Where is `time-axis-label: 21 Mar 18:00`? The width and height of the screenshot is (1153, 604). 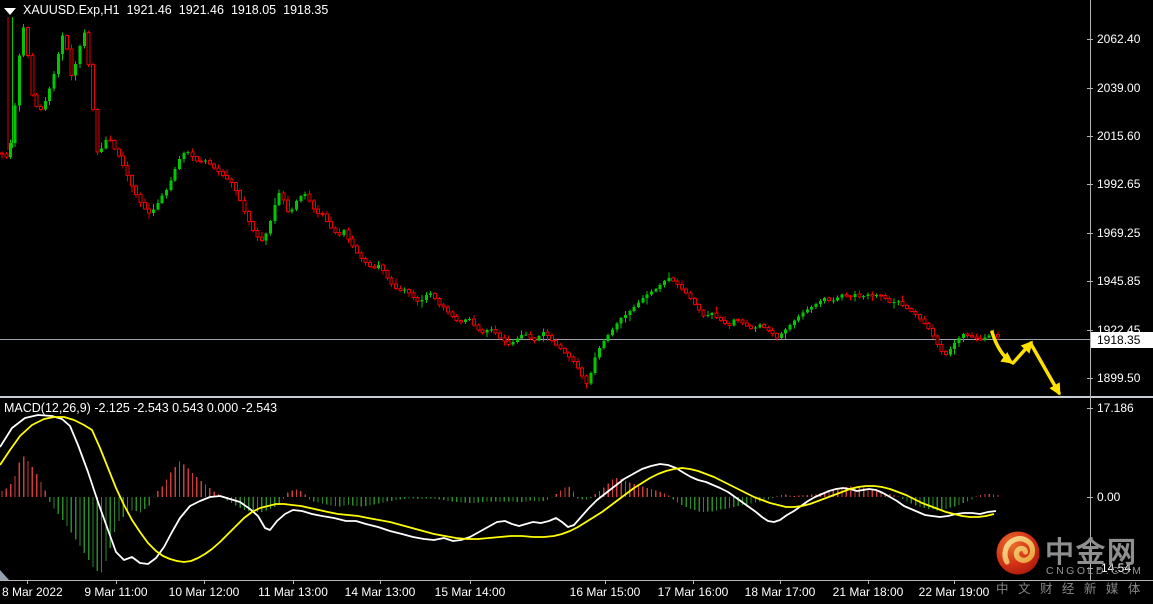
time-axis-label: 21 Mar 18:00 is located at coordinates (868, 592).